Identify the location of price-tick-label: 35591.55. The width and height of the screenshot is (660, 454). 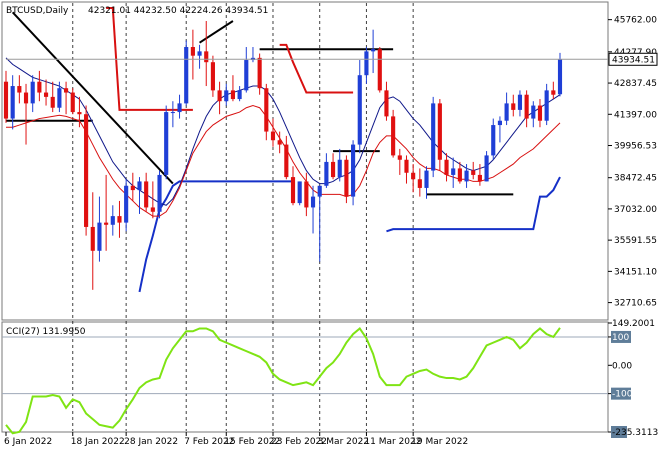
(635, 241).